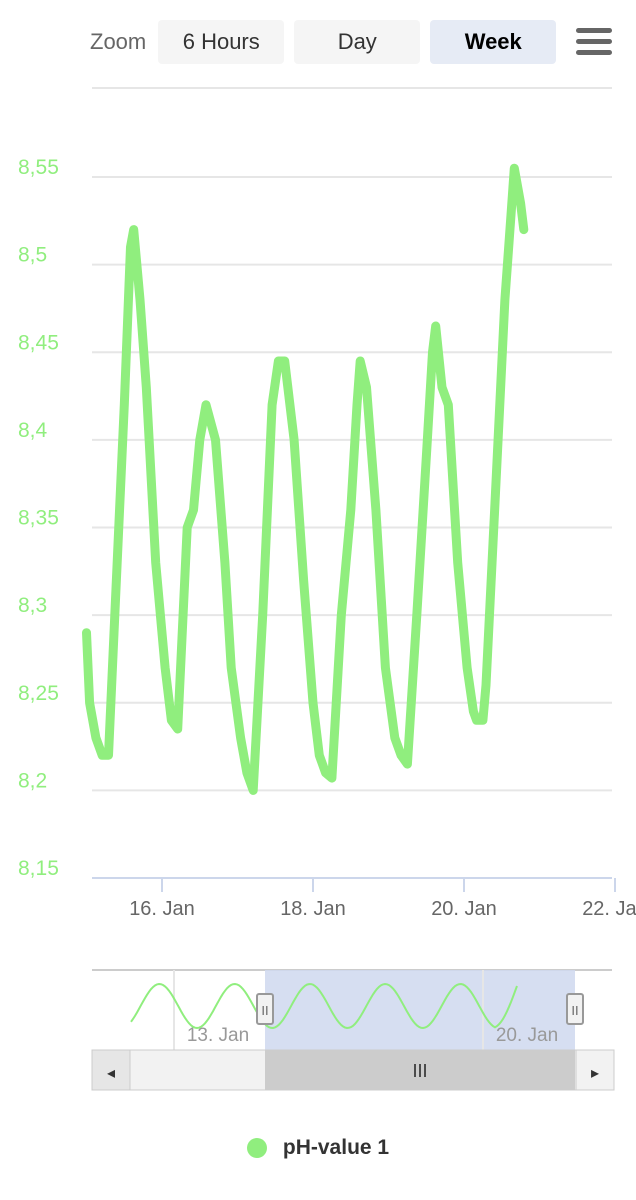 The width and height of the screenshot is (636, 1200). I want to click on x-axis: 16. Jan 18. Jan 20. Jan 22. Jan, so click(364, 898).